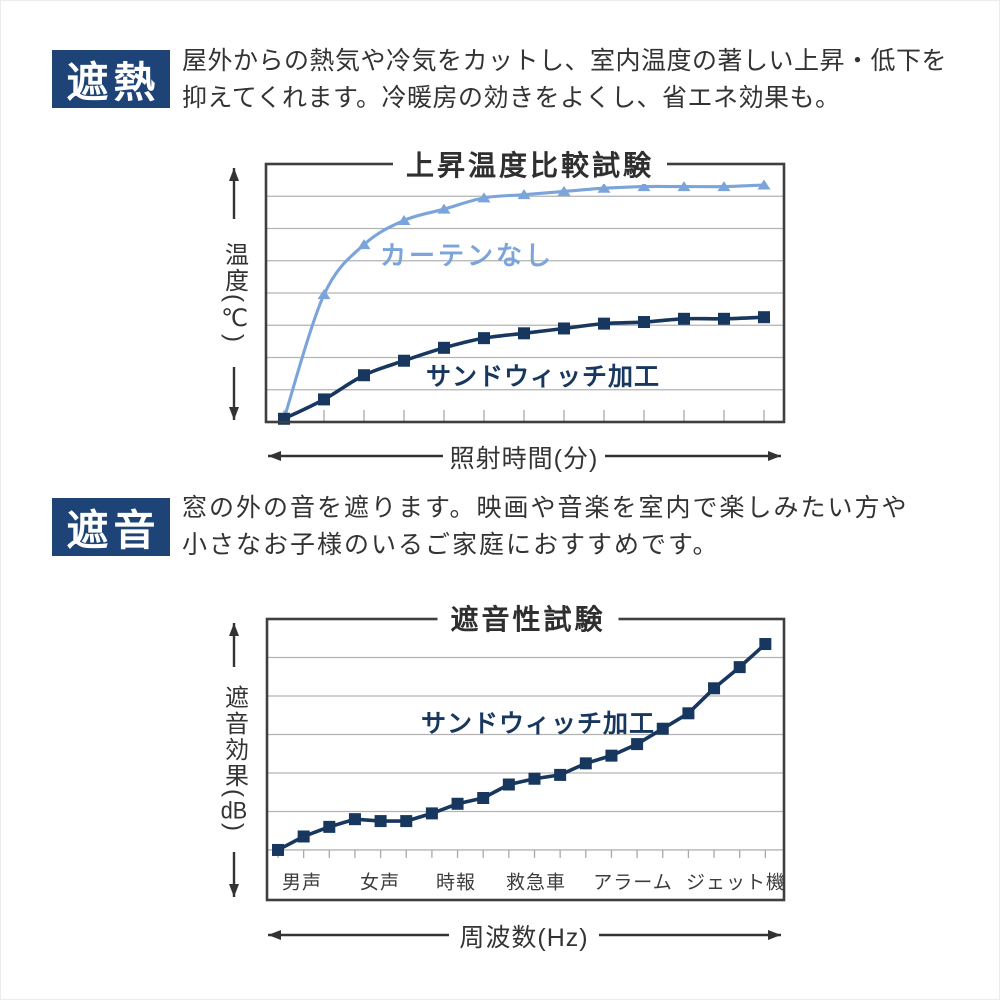 This screenshot has height=1000, width=1000. I want to click on sound-badge-label: 遮音, so click(113, 530).